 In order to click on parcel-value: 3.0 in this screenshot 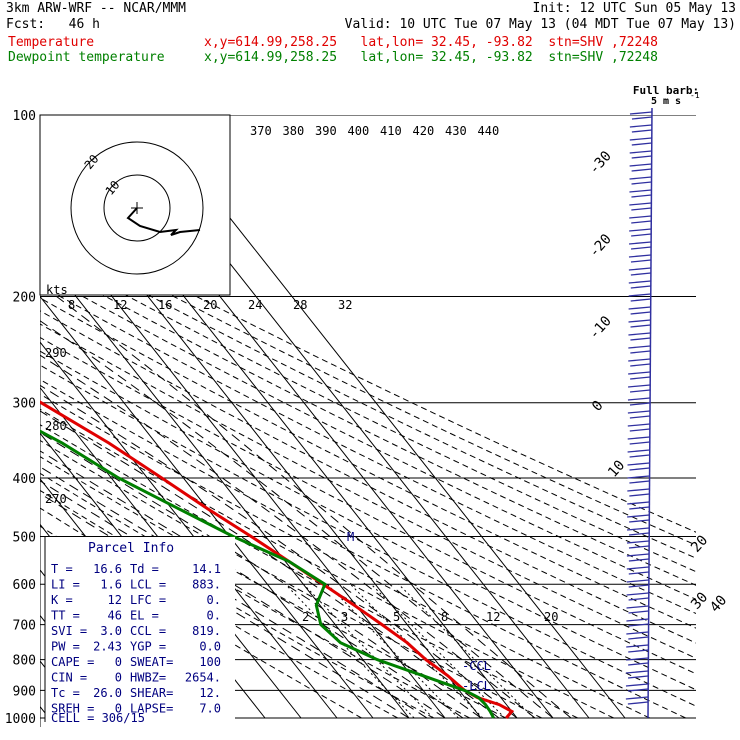, I will do `click(111, 631)`.